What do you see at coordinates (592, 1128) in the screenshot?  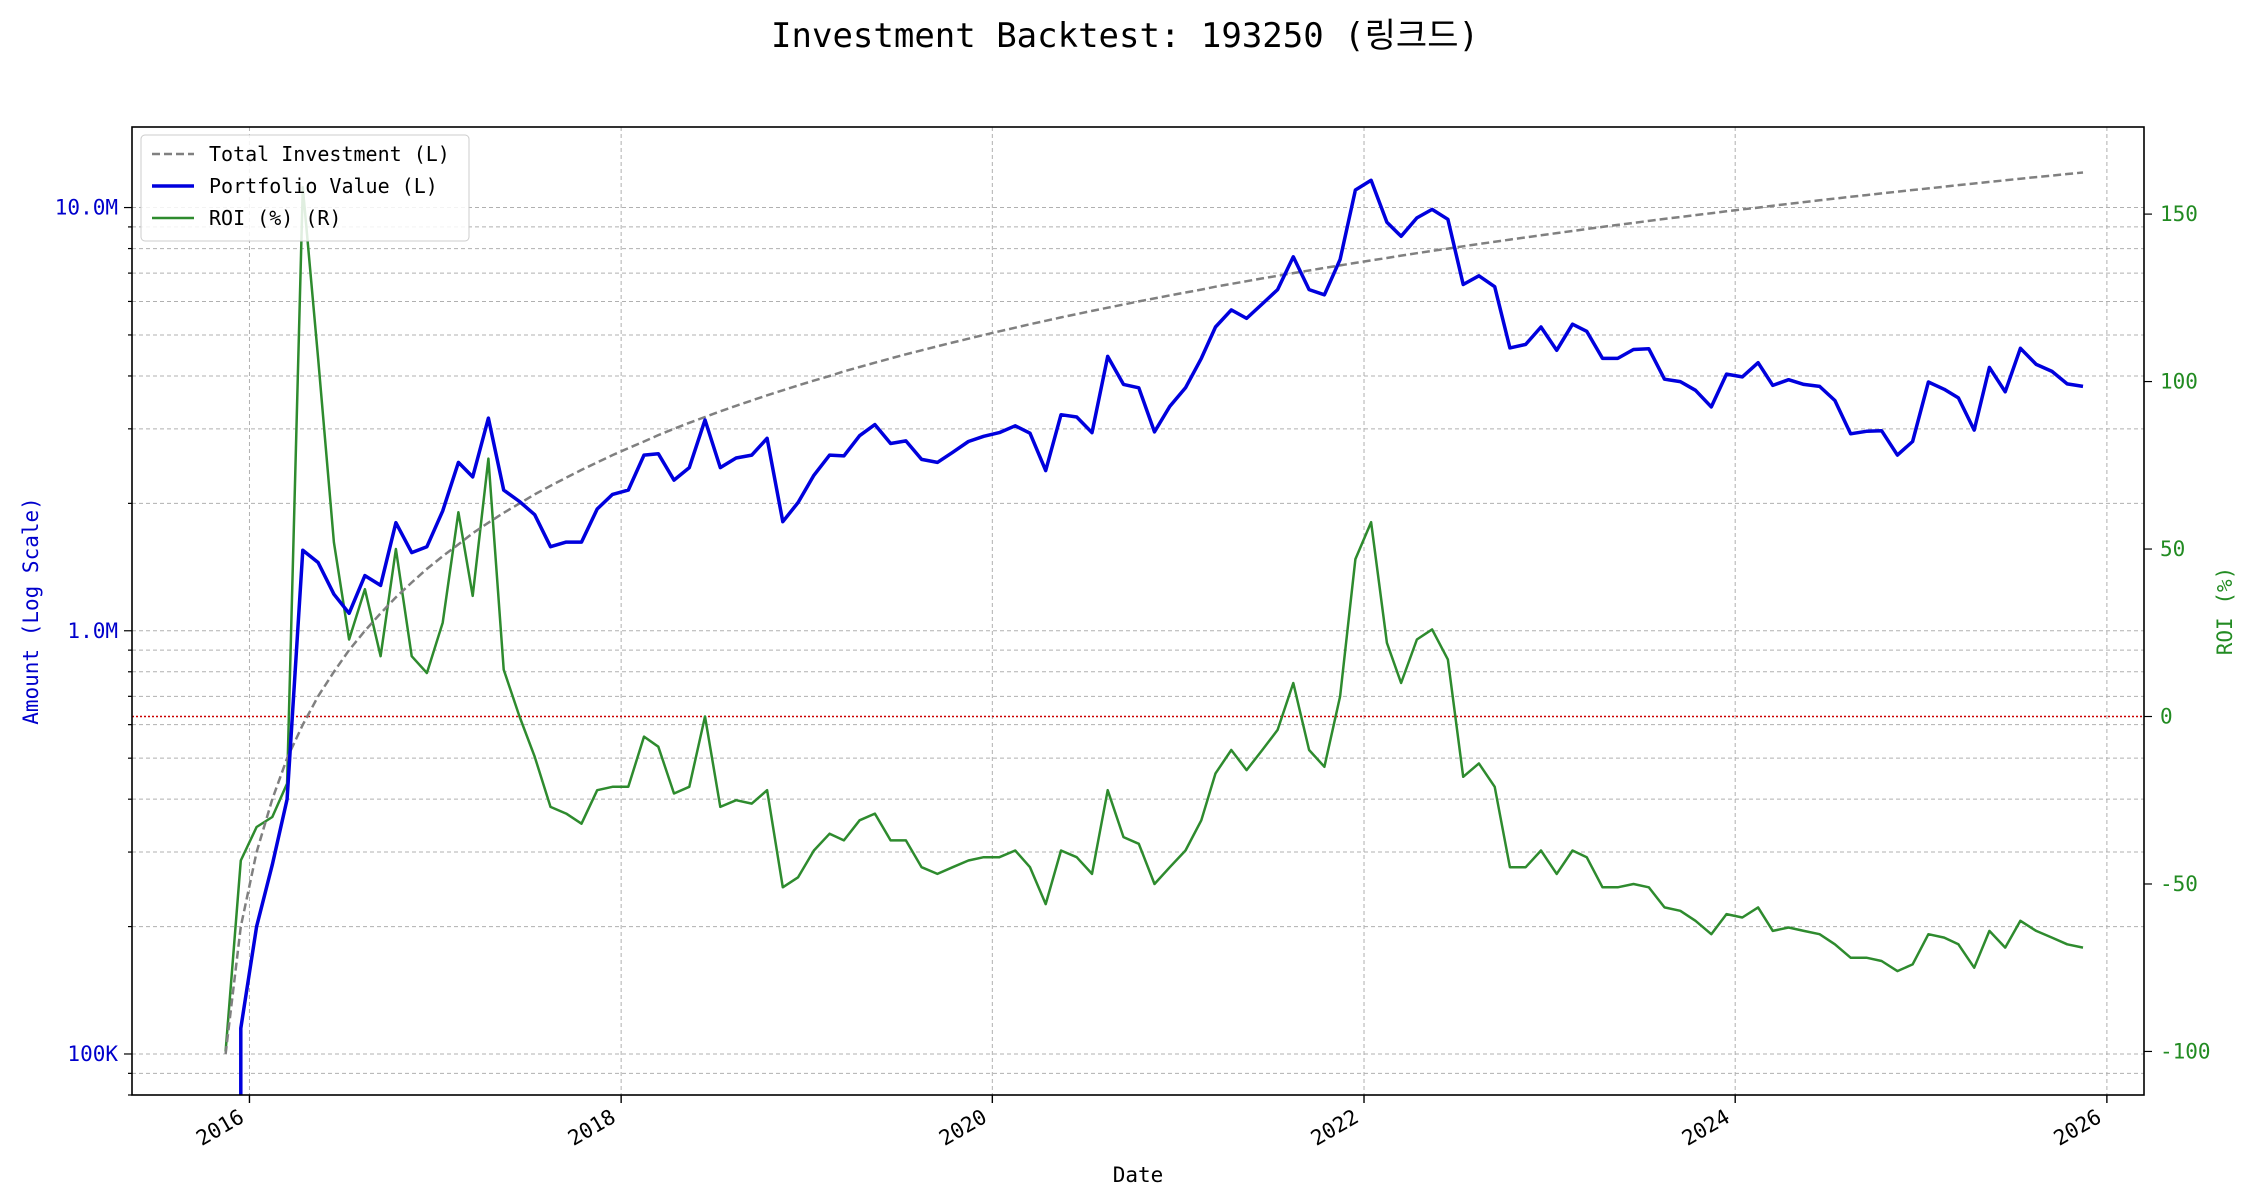 I see `x-tick-label: 2018` at bounding box center [592, 1128].